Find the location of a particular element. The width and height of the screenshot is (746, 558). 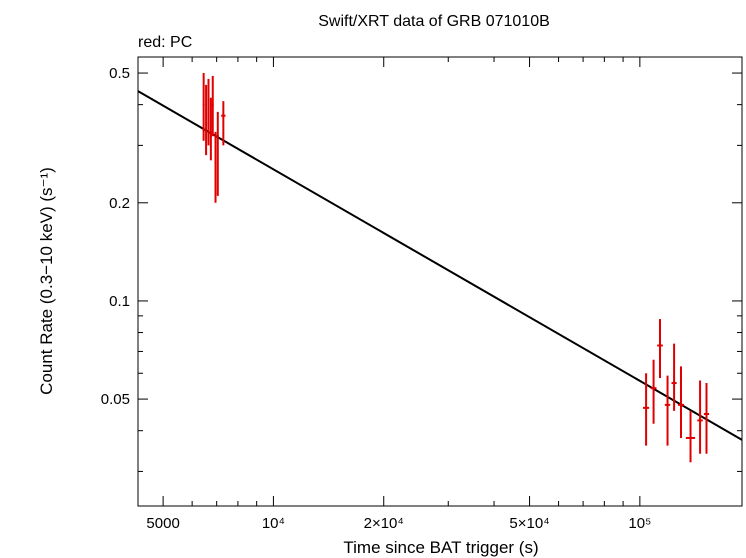

y-tick-label: 0.1 is located at coordinates (119, 301).